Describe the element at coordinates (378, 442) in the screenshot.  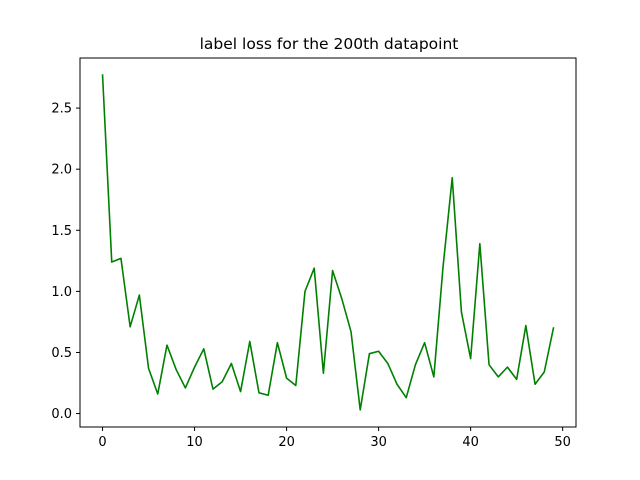
I see `x-tick-label: 30` at that location.